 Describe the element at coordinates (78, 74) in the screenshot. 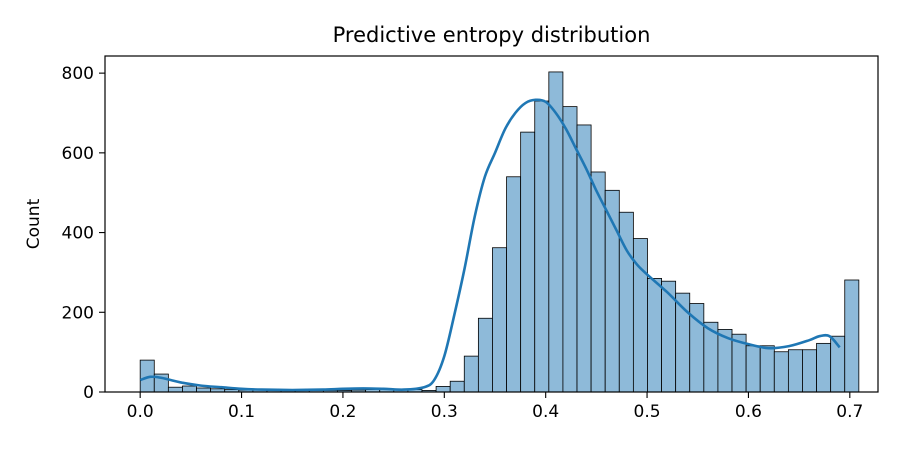

I see `y-tick-label: 800` at that location.